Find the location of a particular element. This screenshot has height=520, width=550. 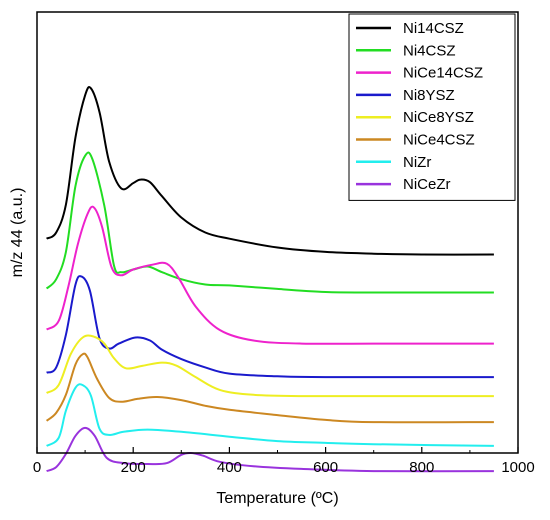

legend-label-ni14csz: Ni14CSZ is located at coordinates (433, 28).